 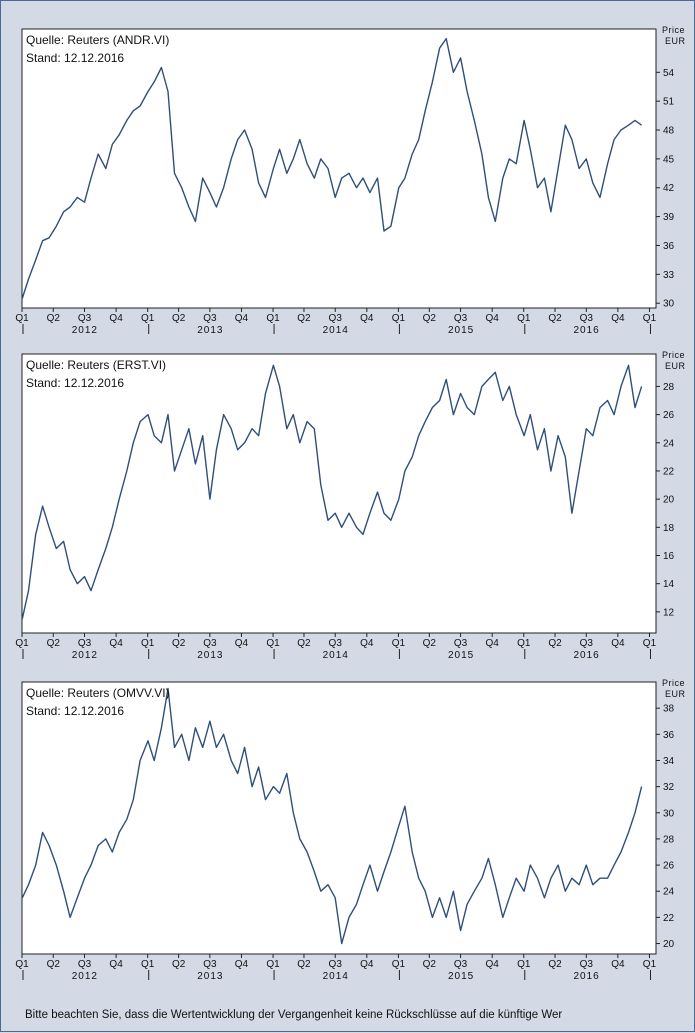 What do you see at coordinates (669, 217) in the screenshot?
I see `y-tick-label: 39` at bounding box center [669, 217].